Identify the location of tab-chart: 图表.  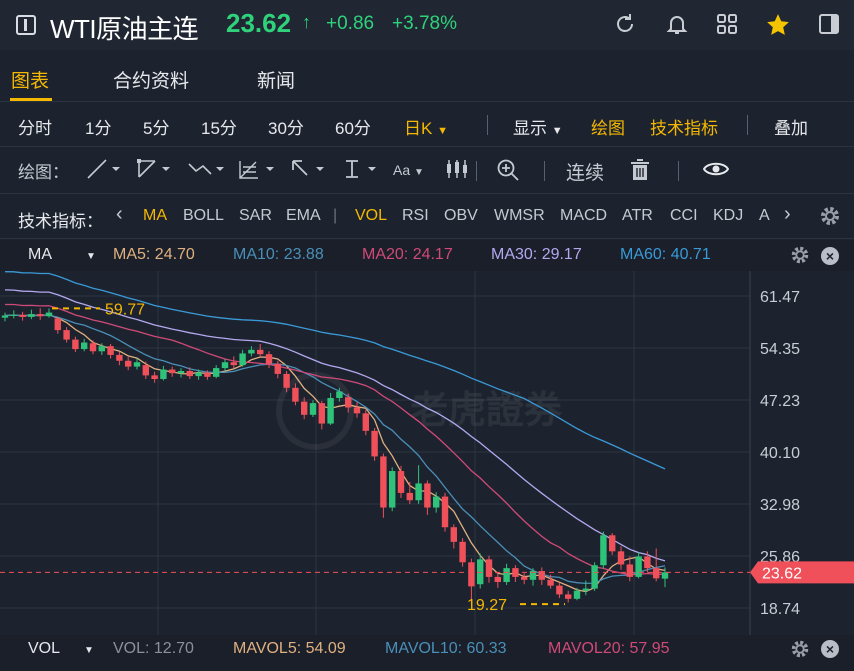
(30, 81).